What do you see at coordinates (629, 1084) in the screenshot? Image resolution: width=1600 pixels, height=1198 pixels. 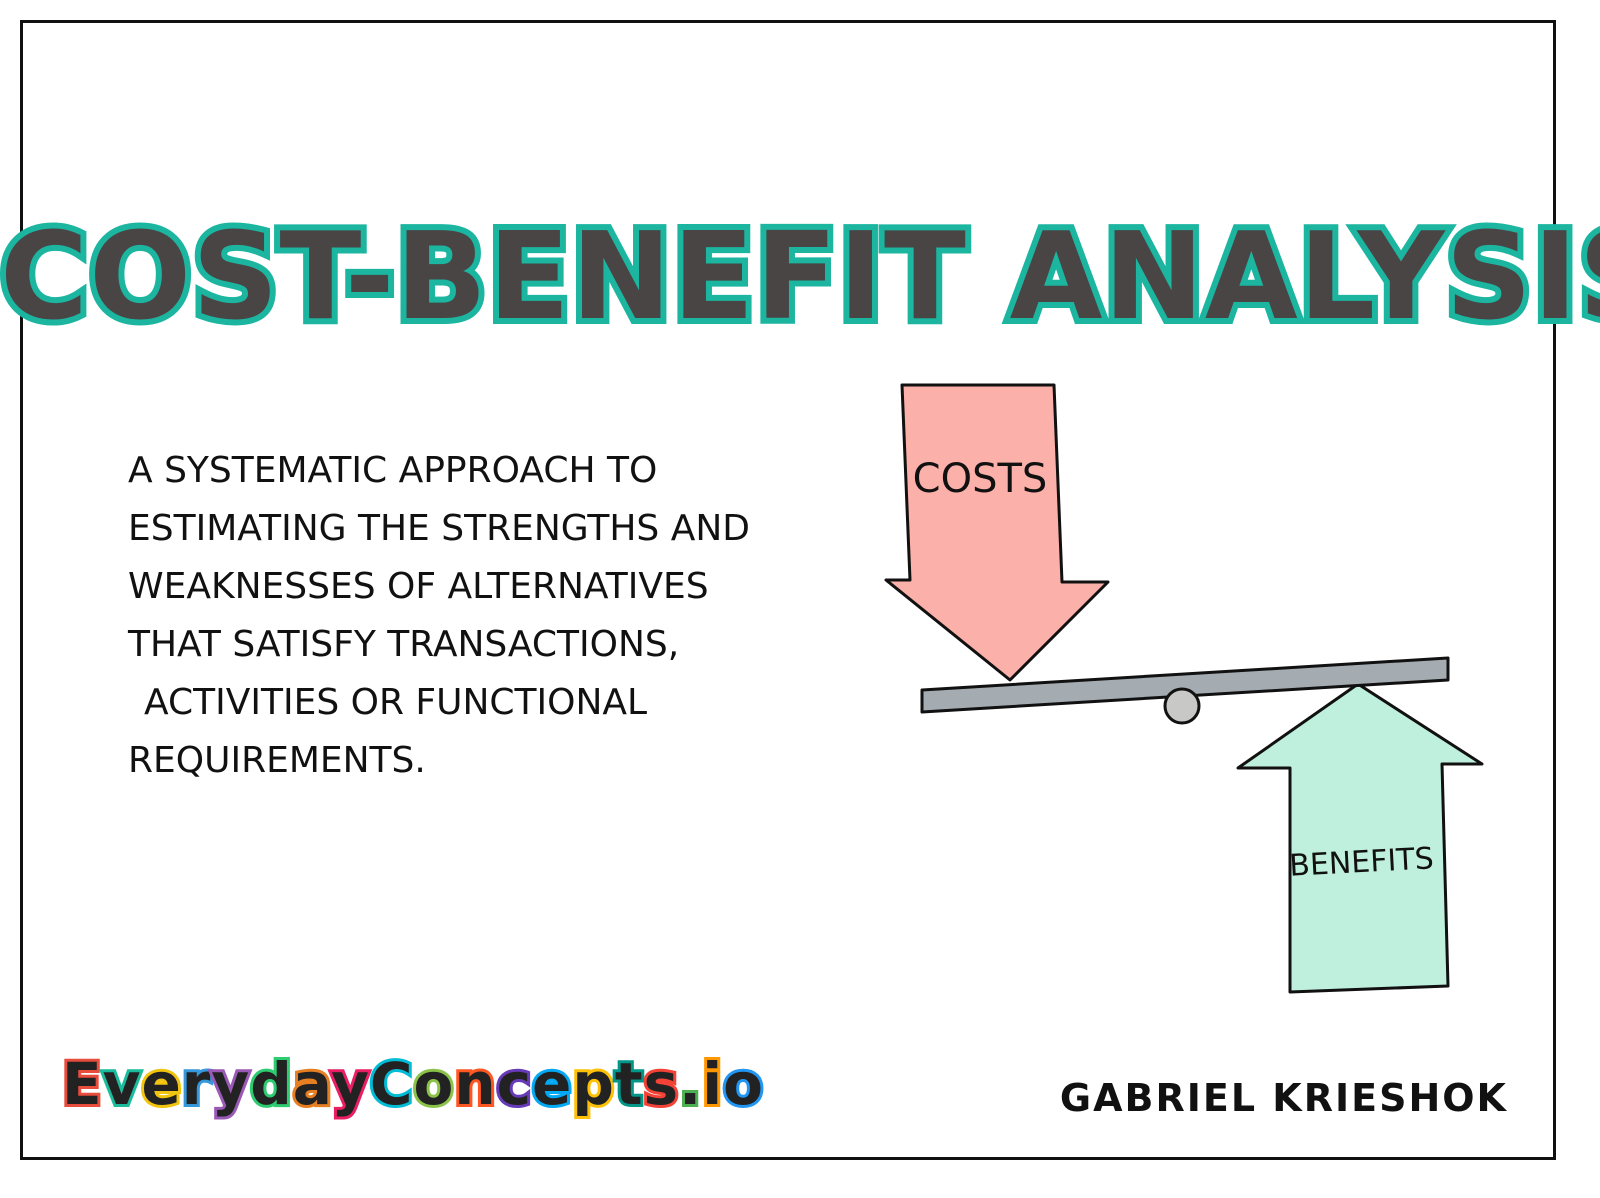 I see `brand-letter: t` at bounding box center [629, 1084].